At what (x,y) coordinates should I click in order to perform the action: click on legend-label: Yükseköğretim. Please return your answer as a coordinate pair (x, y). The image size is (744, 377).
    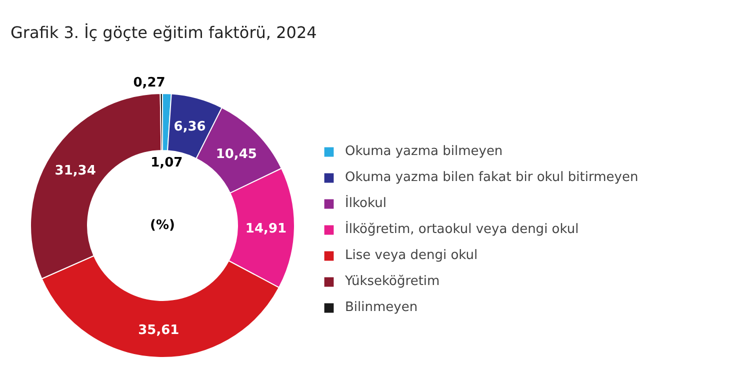
    Looking at the image, I should click on (392, 281).